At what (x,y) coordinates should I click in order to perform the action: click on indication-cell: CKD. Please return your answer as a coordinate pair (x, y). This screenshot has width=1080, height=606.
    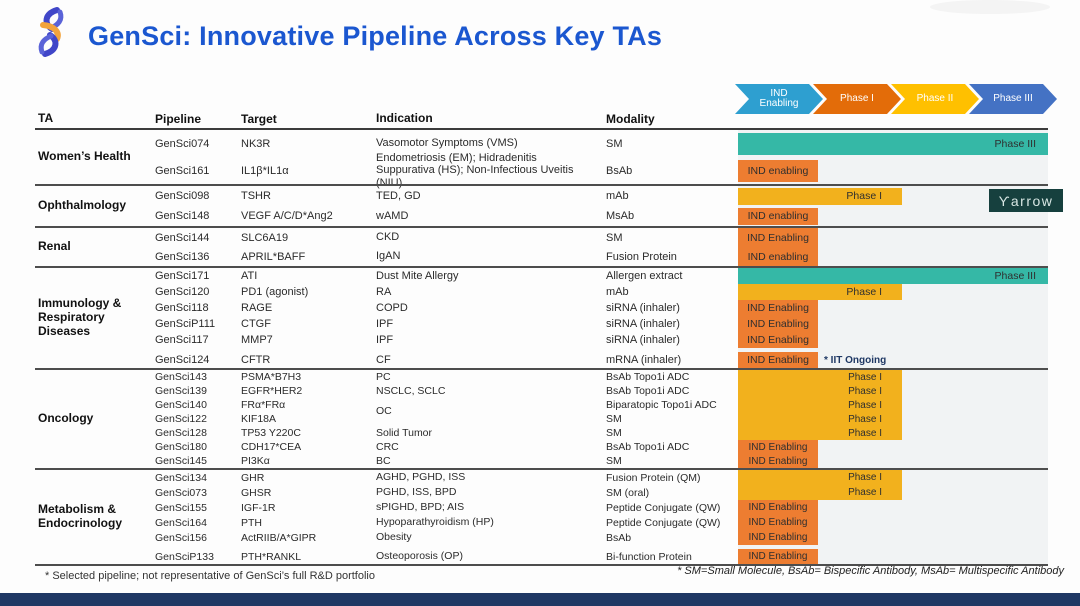
    Looking at the image, I should click on (388, 237).